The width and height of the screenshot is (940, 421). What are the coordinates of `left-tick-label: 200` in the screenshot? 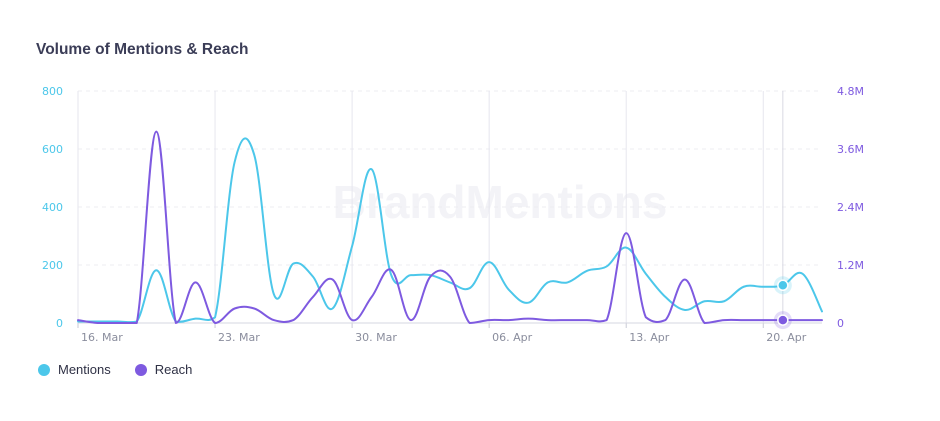 It's located at (52, 265).